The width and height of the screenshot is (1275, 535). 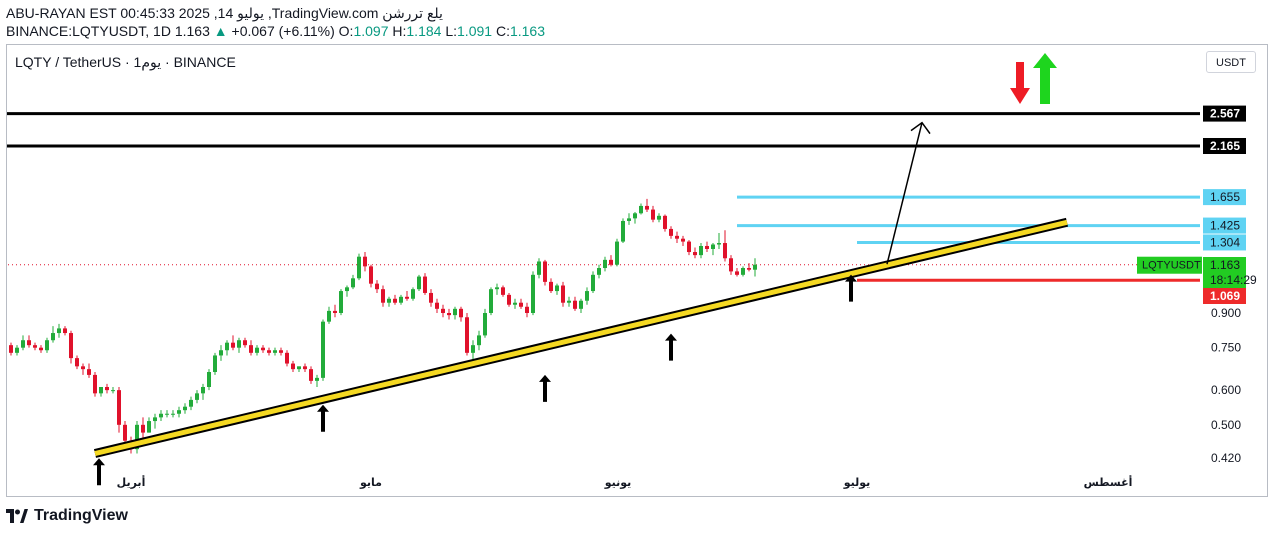 I want to click on price-label: 1.304, so click(x=1225, y=242).